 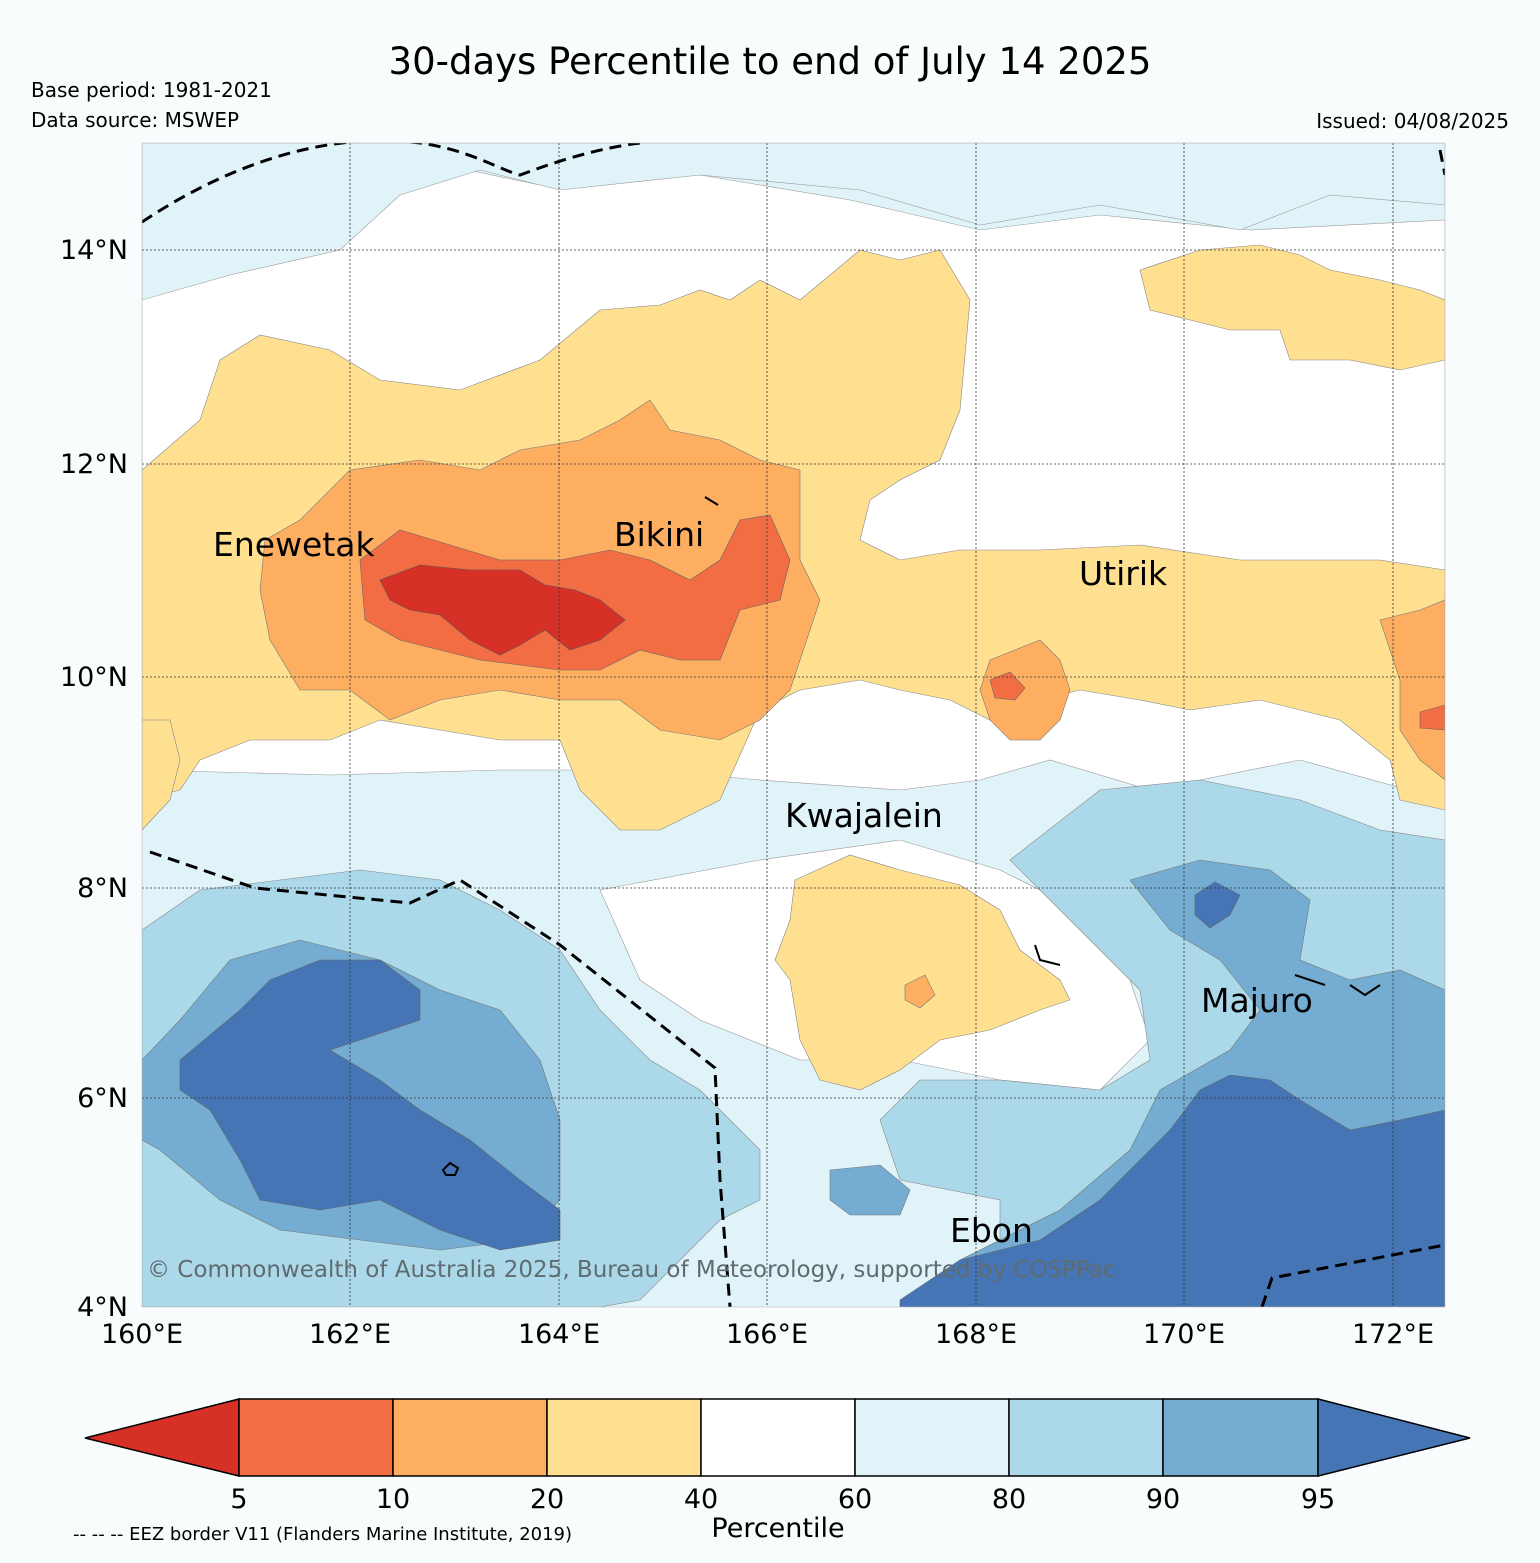 What do you see at coordinates (162, 1437) in the screenshot?
I see `colorbar-extend-low` at bounding box center [162, 1437].